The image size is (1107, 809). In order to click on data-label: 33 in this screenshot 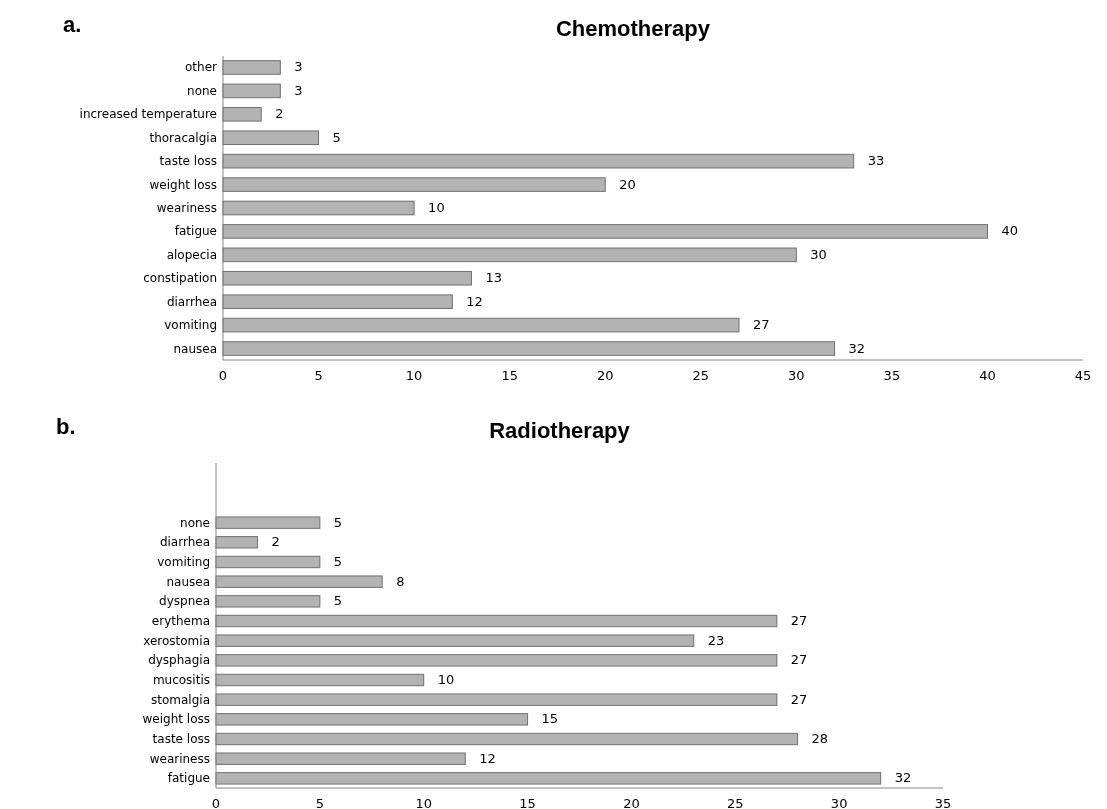, I will do `click(876, 161)`.